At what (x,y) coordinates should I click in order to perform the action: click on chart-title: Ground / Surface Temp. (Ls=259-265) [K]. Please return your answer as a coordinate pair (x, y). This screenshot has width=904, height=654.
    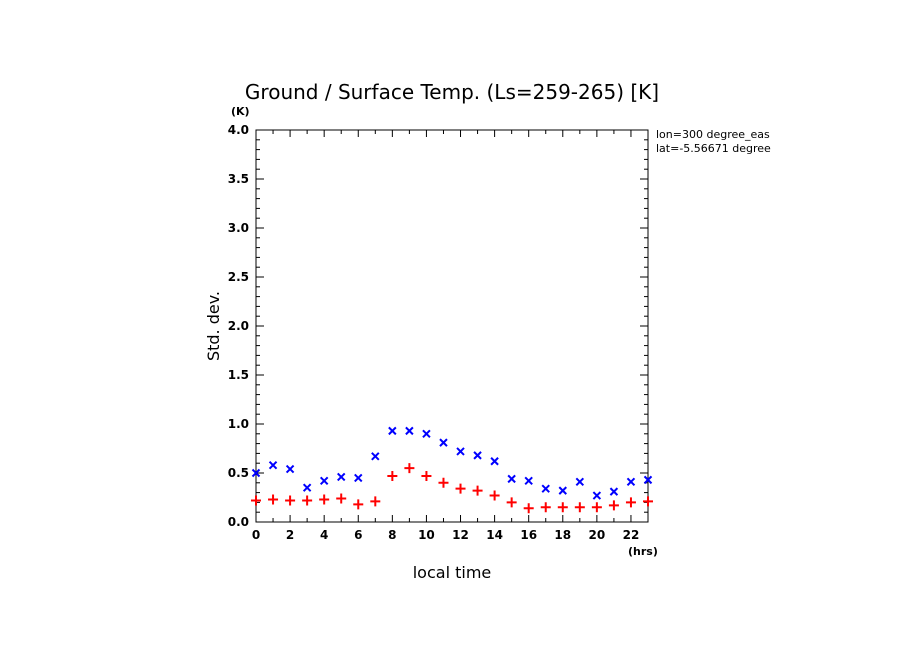
    Looking at the image, I should click on (452, 92).